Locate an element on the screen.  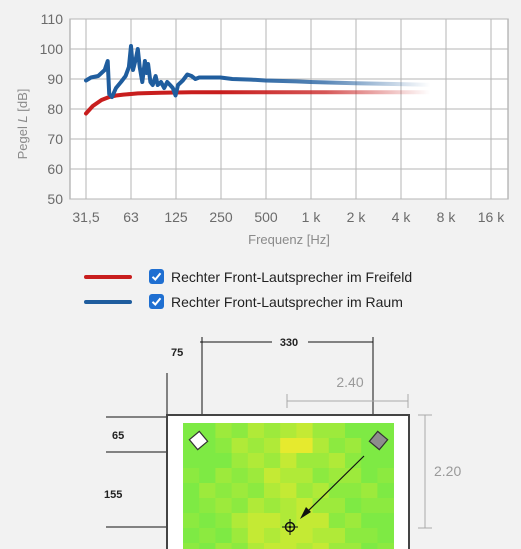
y-axis-title: Pegel L [dB] is located at coordinates (22, 124).